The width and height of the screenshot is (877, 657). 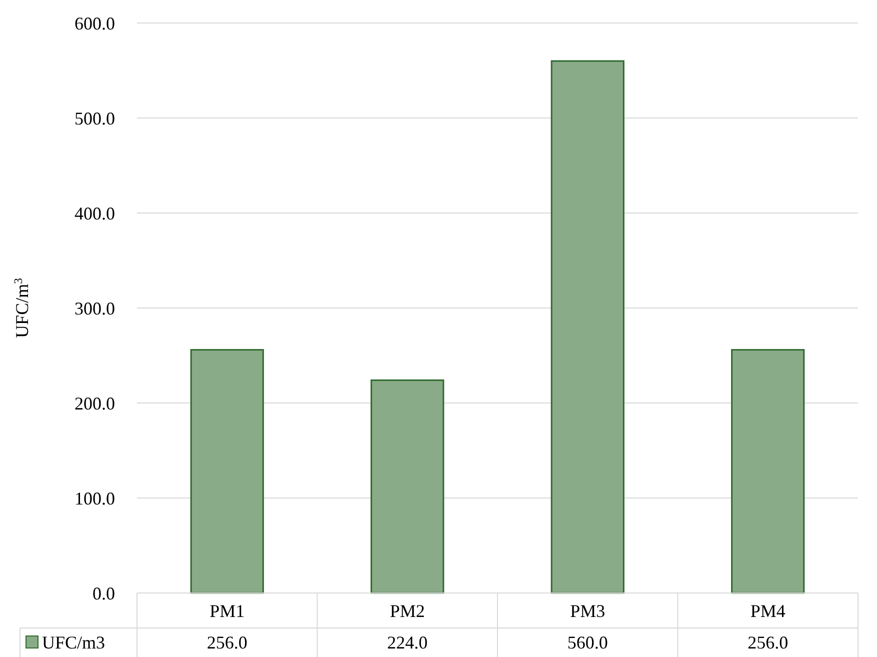 What do you see at coordinates (588, 610) in the screenshot?
I see `x-tick-label: PM3` at bounding box center [588, 610].